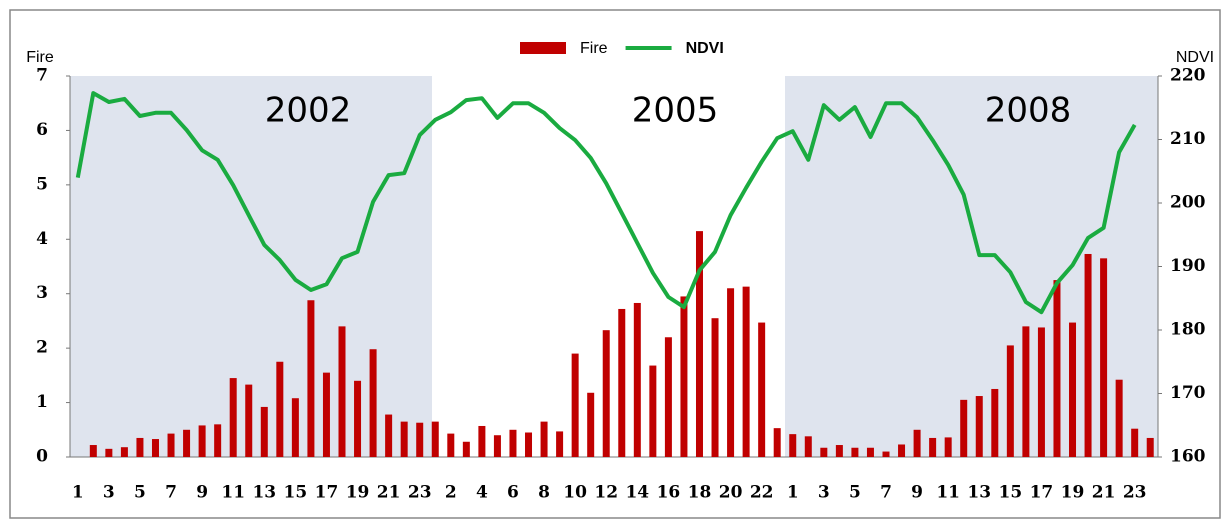  What do you see at coordinates (575, 493) in the screenshot?
I see `x-tick-label: 10` at bounding box center [575, 493].